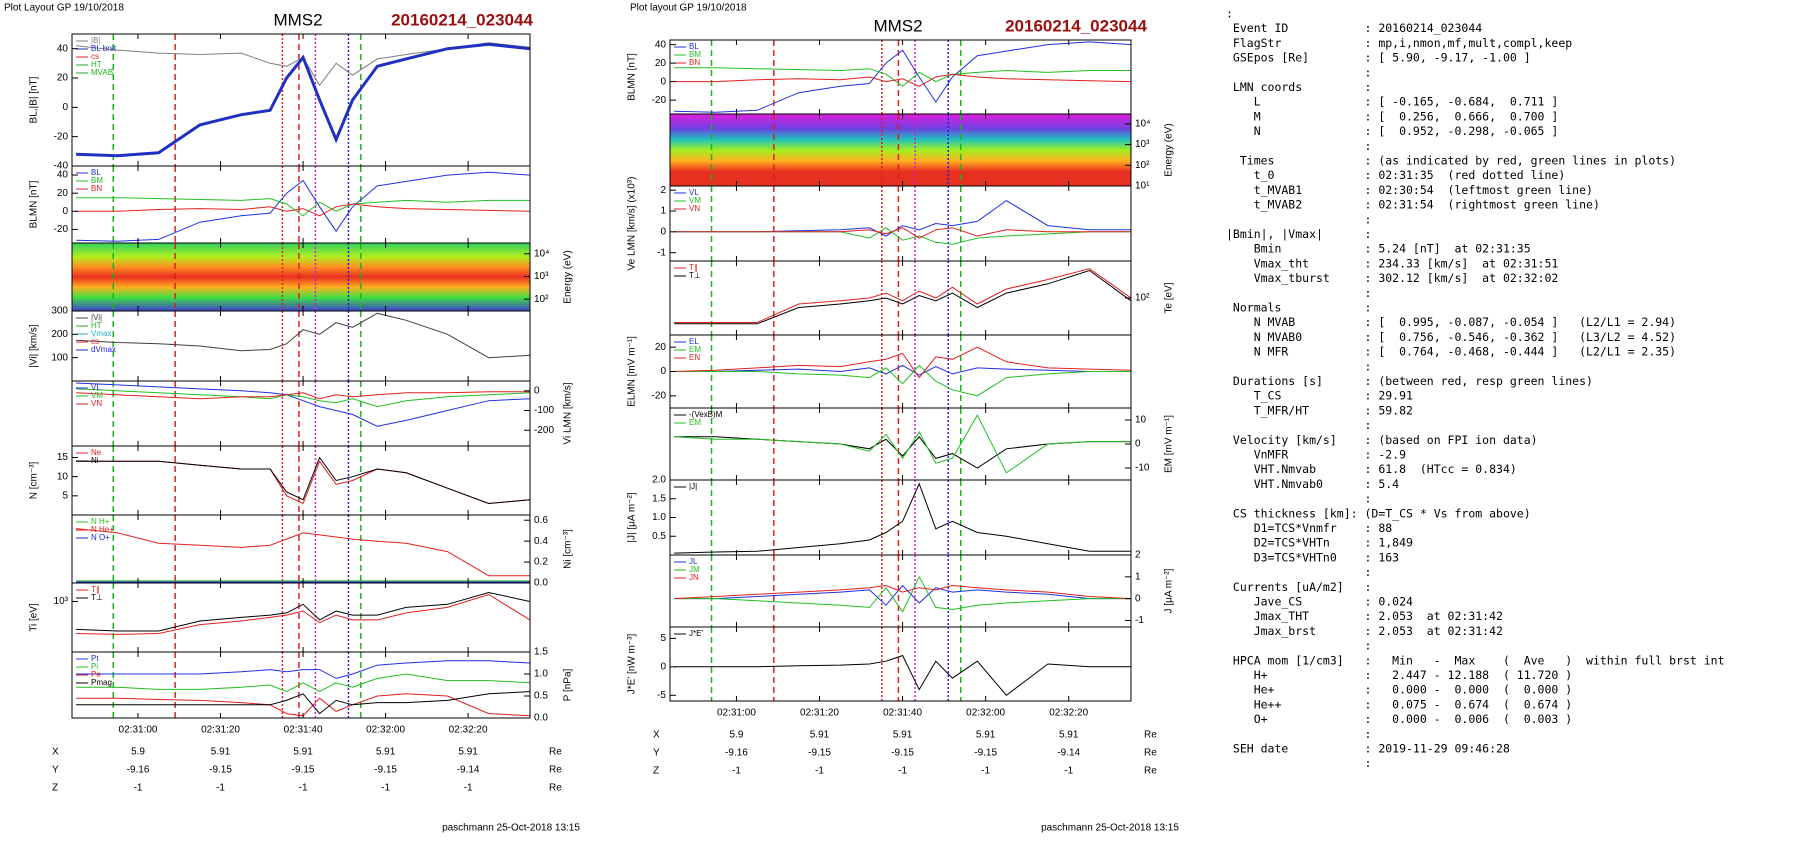 The width and height of the screenshot is (1804, 841). Describe the element at coordinates (1298, 234) in the screenshot. I see `listing-line: |Bmin|, |Vmax| :` at that location.